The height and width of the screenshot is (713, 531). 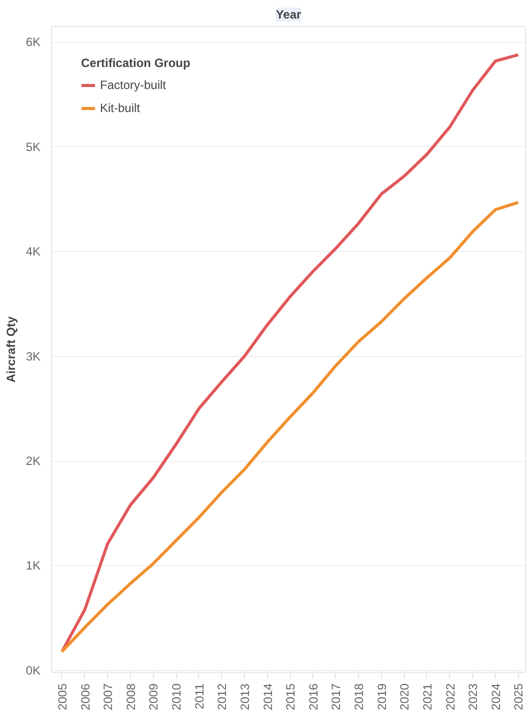 What do you see at coordinates (473, 696) in the screenshot?
I see `x-tick-label: 2023` at bounding box center [473, 696].